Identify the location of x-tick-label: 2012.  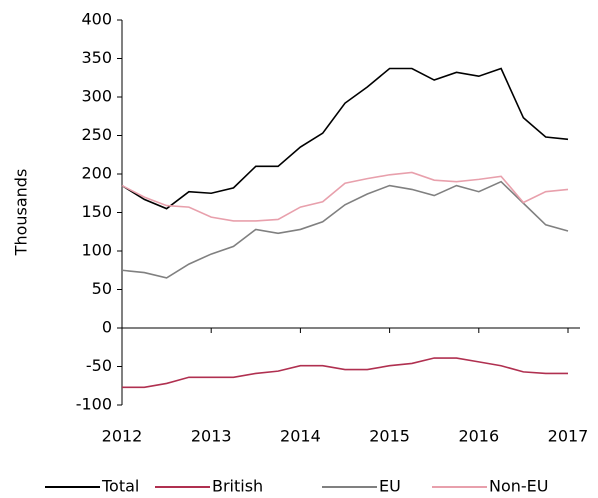
(122, 436).